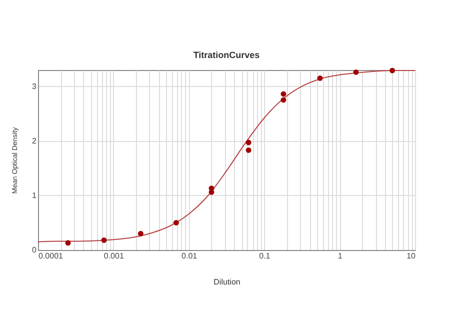 The width and height of the screenshot is (450, 335). What do you see at coordinates (411, 256) in the screenshot?
I see `x-tick-label: 10` at bounding box center [411, 256].